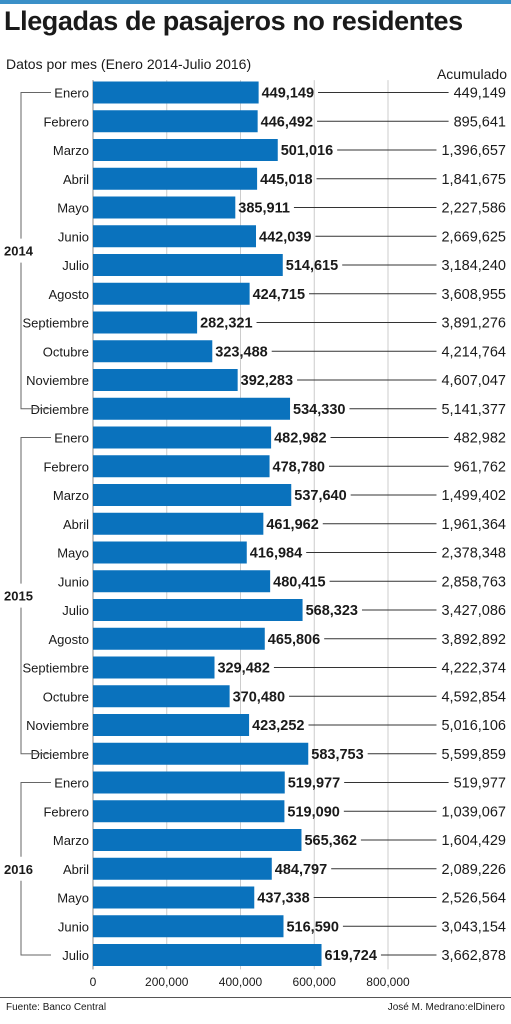  Describe the element at coordinates (473, 841) in the screenshot. I see `cumulative-label: 1,604,429` at that location.